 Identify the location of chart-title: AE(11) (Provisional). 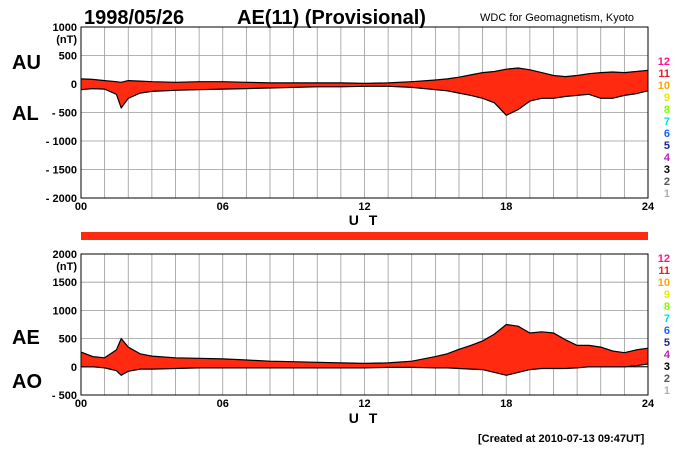
(331, 18).